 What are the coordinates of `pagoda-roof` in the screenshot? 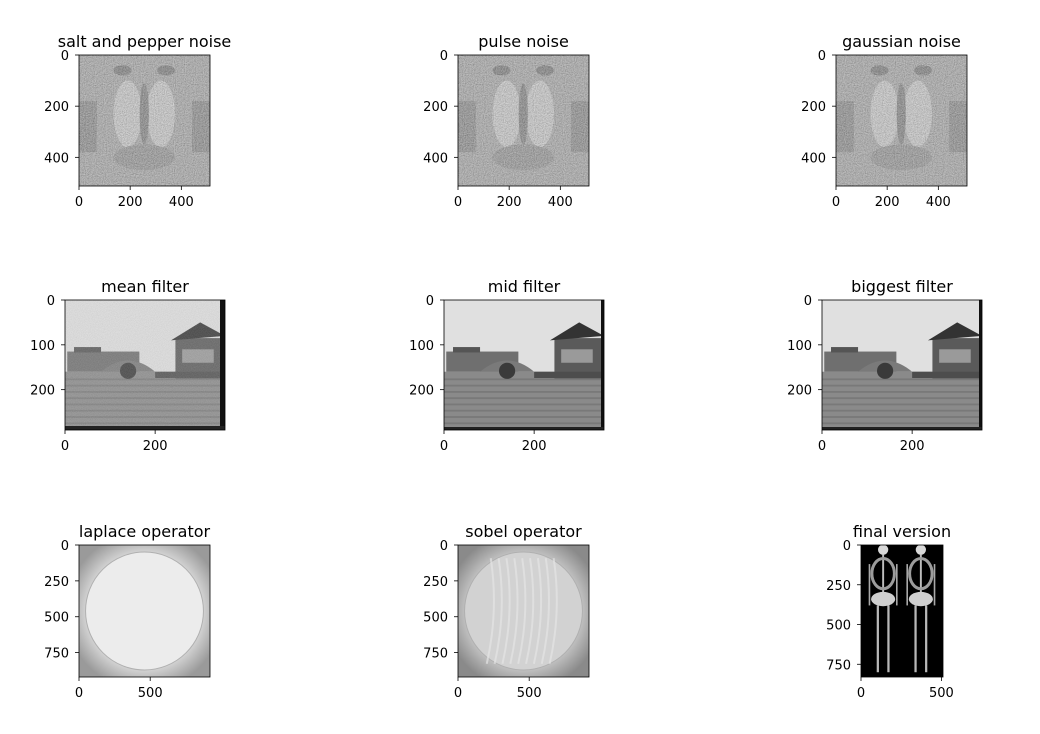 It's located at (576, 331).